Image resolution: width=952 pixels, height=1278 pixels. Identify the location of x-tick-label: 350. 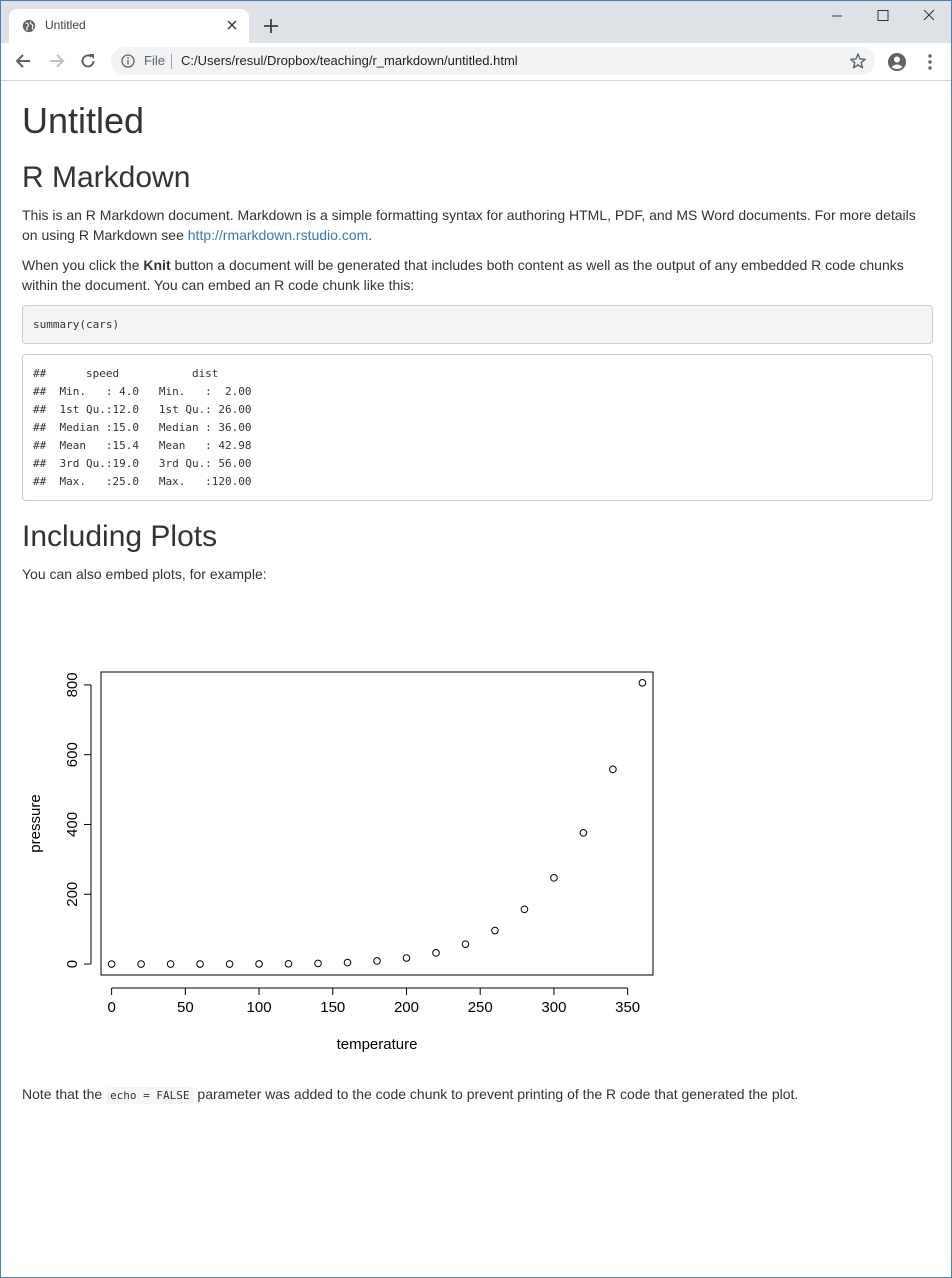
(627, 1007).